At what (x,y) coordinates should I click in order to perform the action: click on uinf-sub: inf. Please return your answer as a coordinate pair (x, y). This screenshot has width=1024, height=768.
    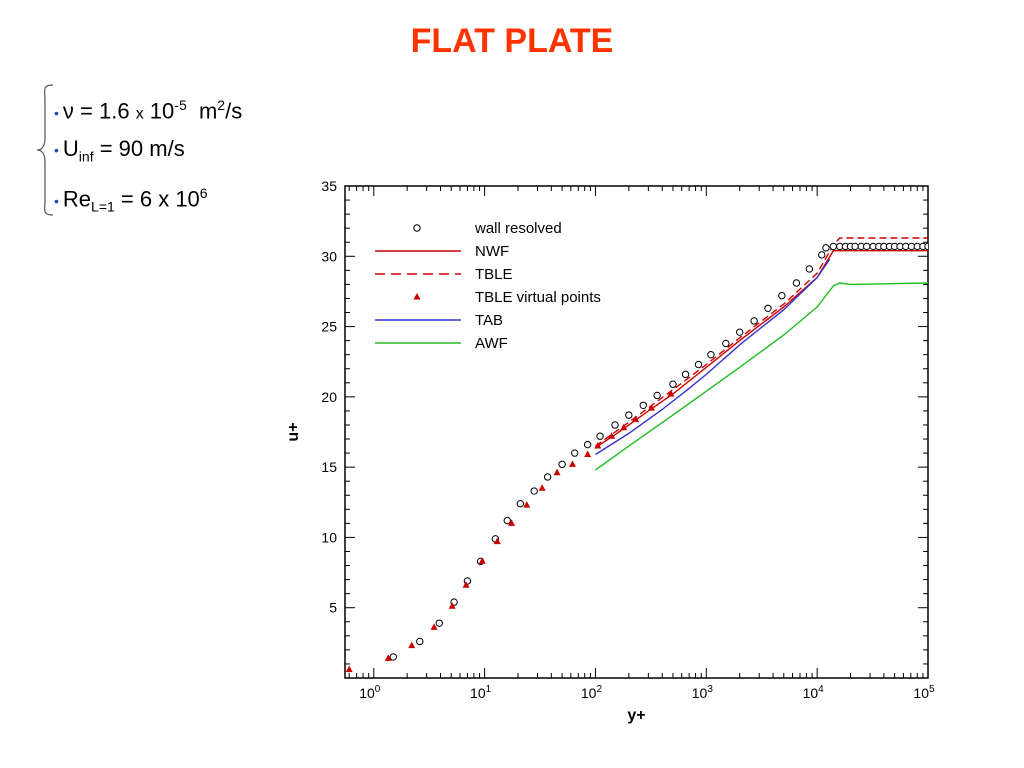
    Looking at the image, I should click on (86, 156).